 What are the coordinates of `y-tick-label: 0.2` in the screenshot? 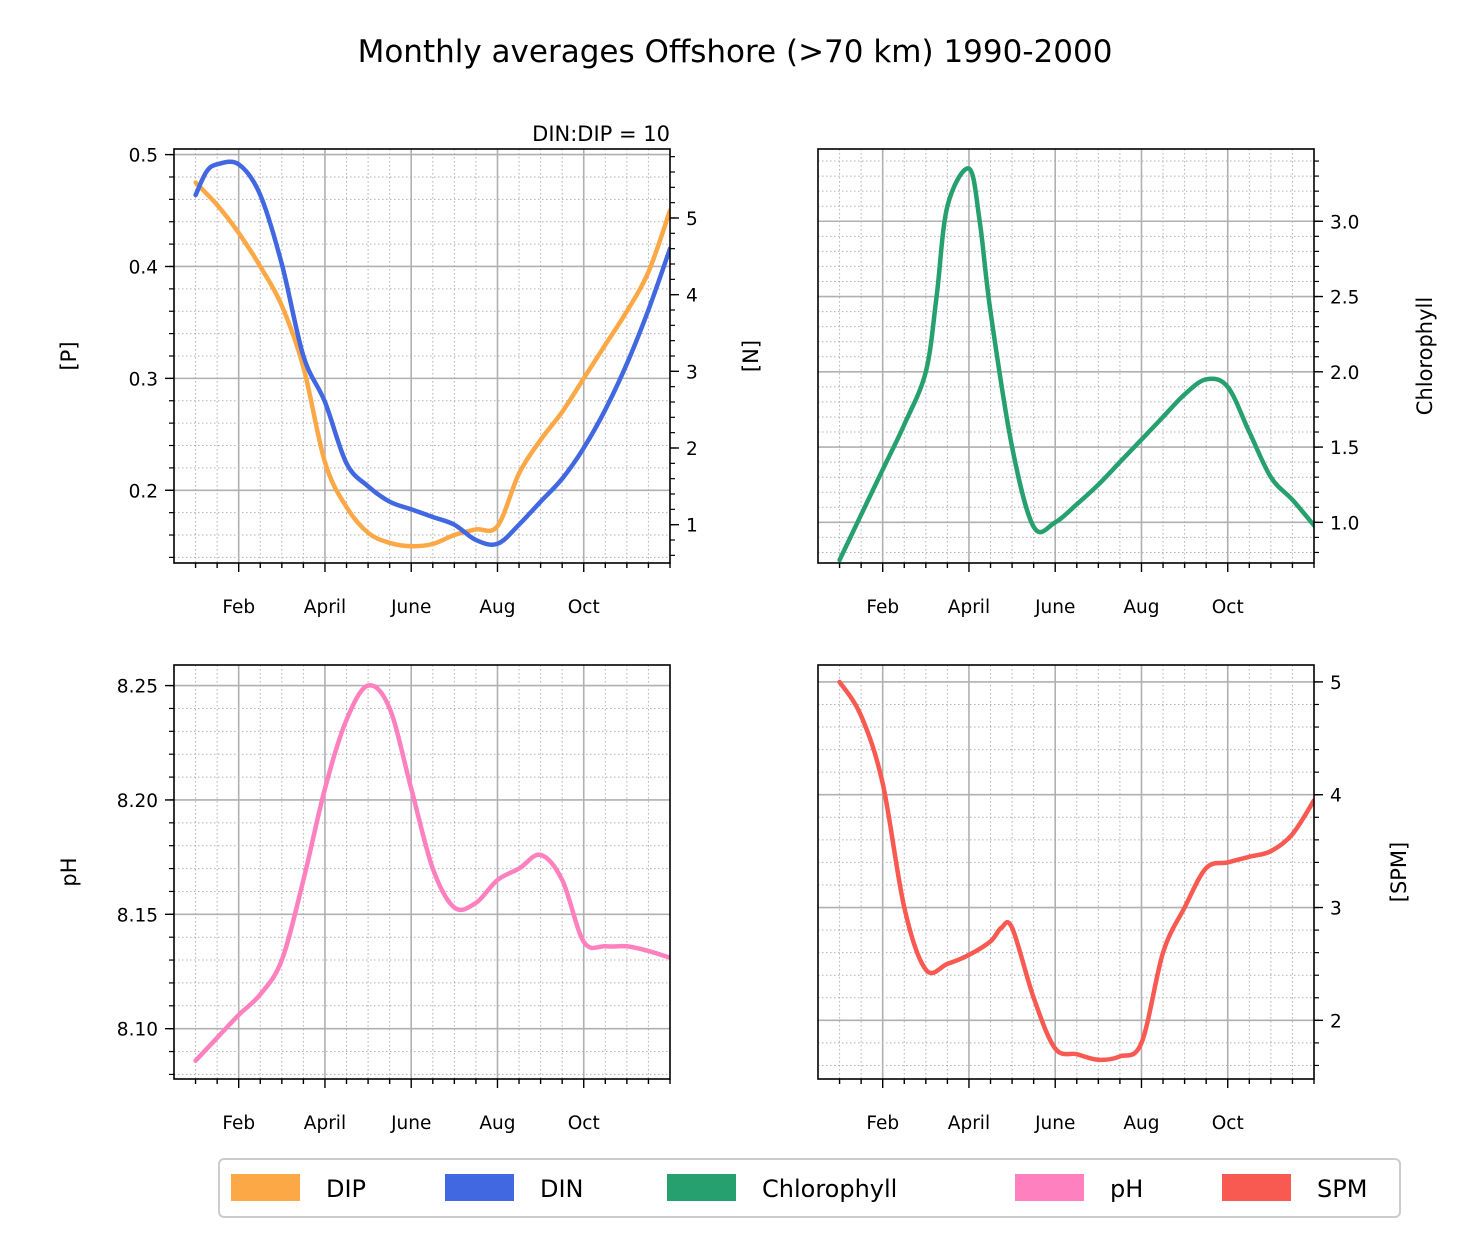 It's located at (143, 491).